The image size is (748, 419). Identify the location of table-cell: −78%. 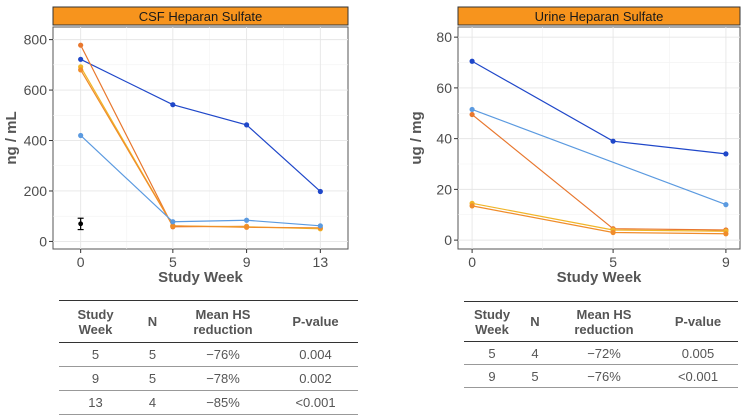
(223, 378).